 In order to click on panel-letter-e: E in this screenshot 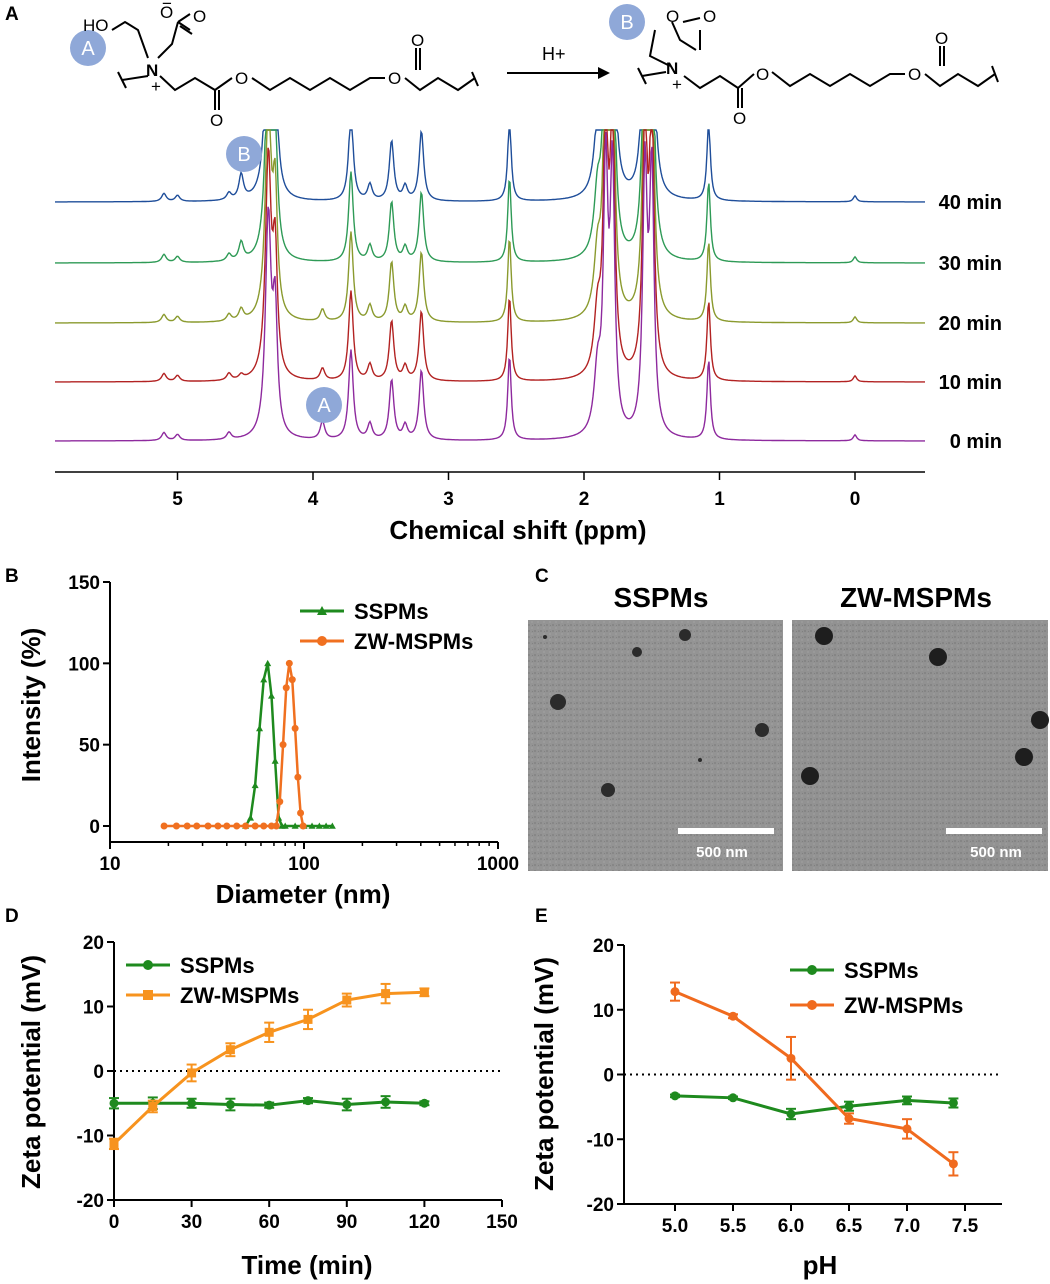, I will do `click(541, 916)`.